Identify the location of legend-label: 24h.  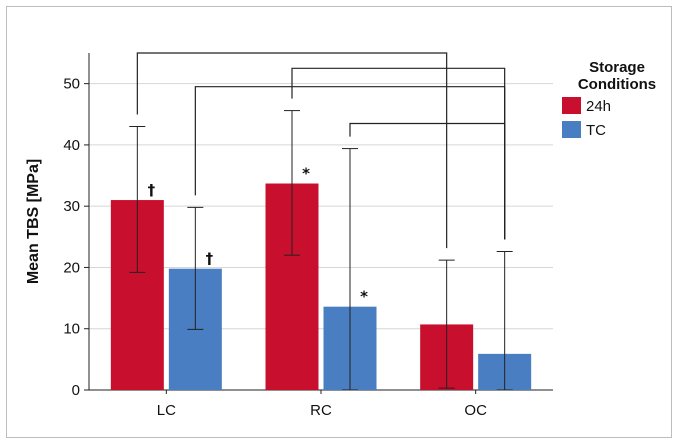
(598, 106).